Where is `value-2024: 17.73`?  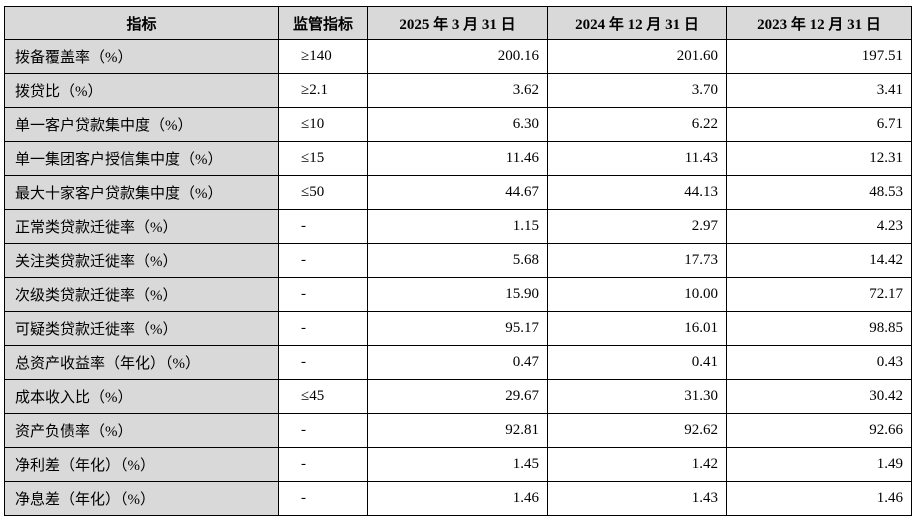
value-2024: 17.73 is located at coordinates (637, 260).